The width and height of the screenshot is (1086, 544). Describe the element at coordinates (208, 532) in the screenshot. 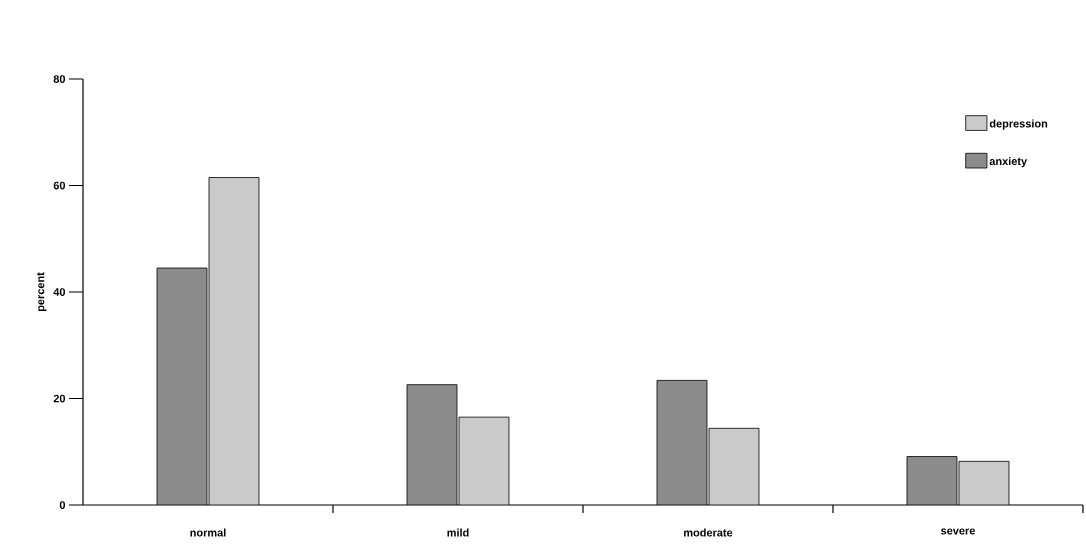

I see `x-tick-label: normal` at that location.